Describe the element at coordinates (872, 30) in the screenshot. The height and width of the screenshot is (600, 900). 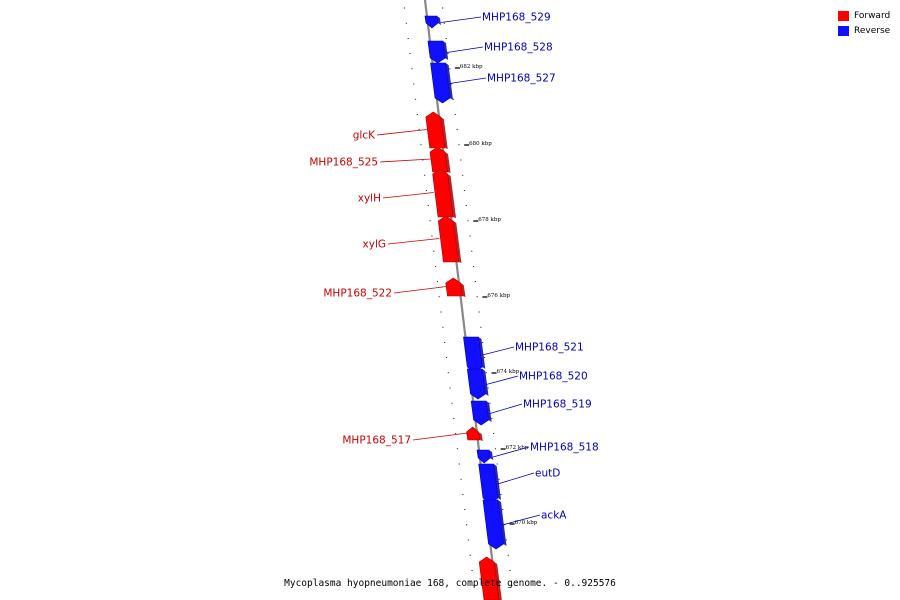
I see `legend-reverse-label: Reverse` at that location.